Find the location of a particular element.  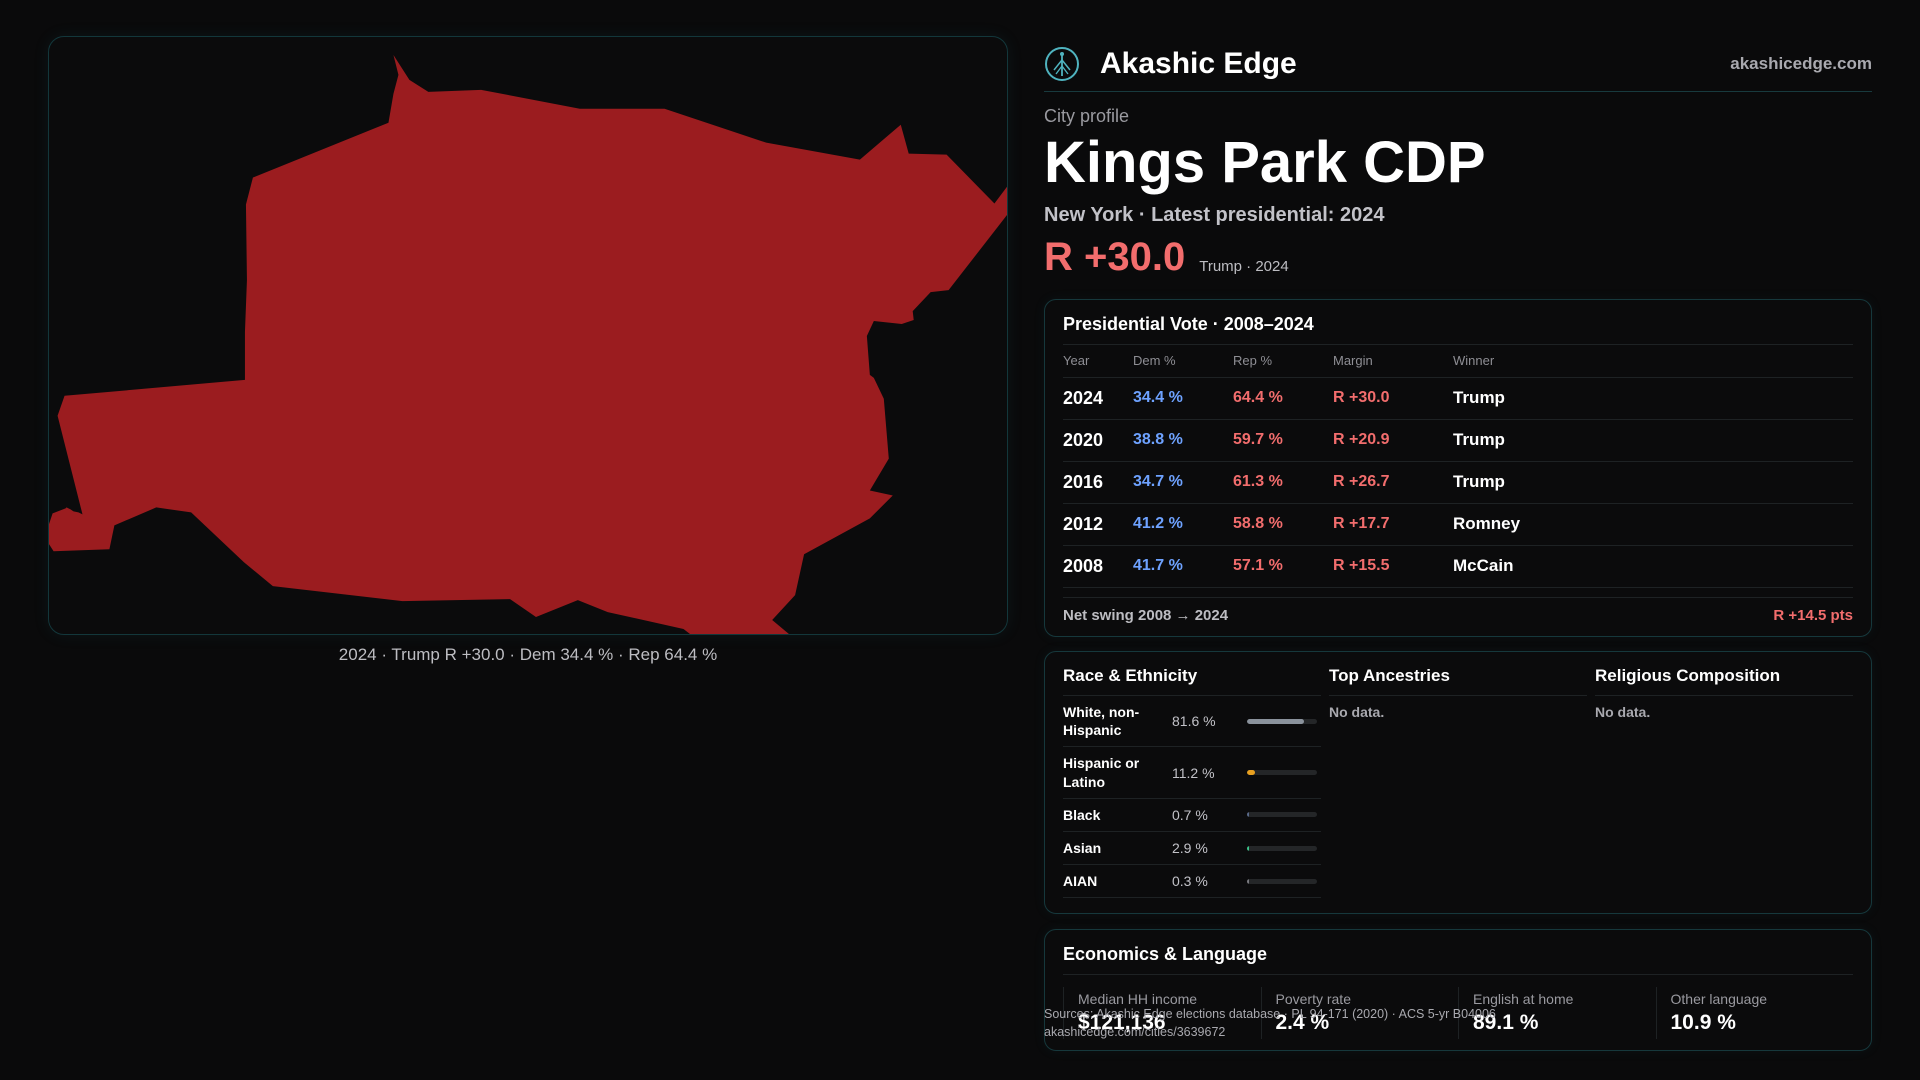

stat-median-income: Median HH income $121,136 is located at coordinates (1162, 1013).